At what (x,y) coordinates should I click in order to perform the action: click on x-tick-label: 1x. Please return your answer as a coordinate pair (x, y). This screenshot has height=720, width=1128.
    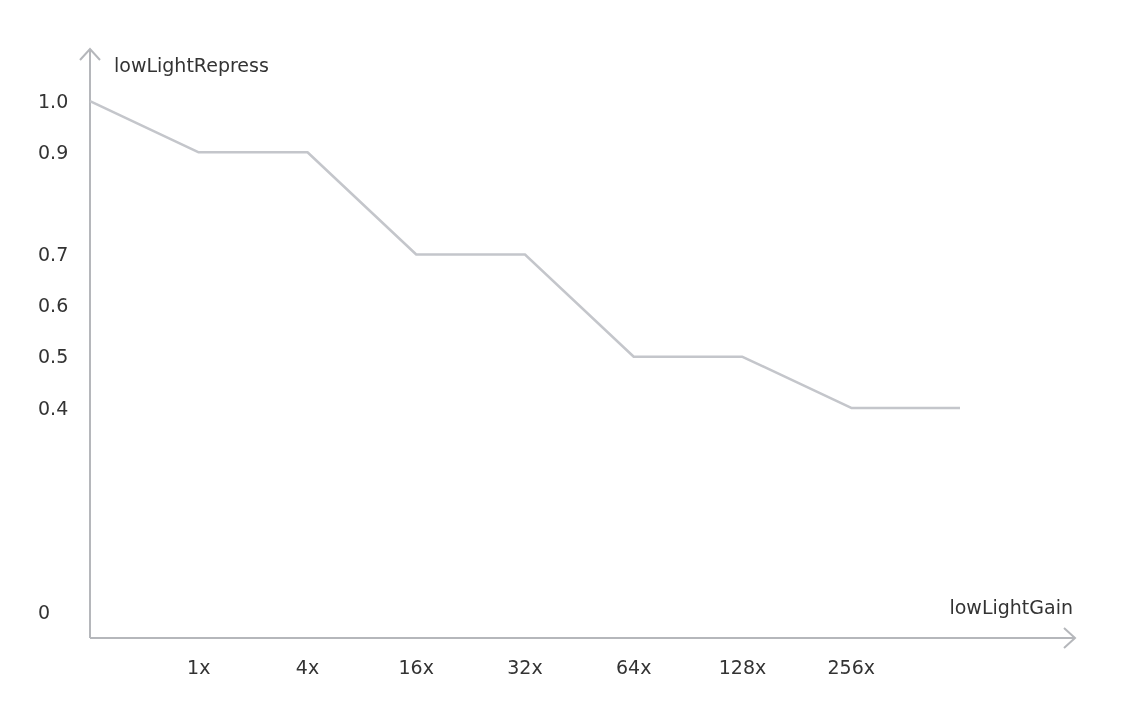
    Looking at the image, I should click on (199, 667).